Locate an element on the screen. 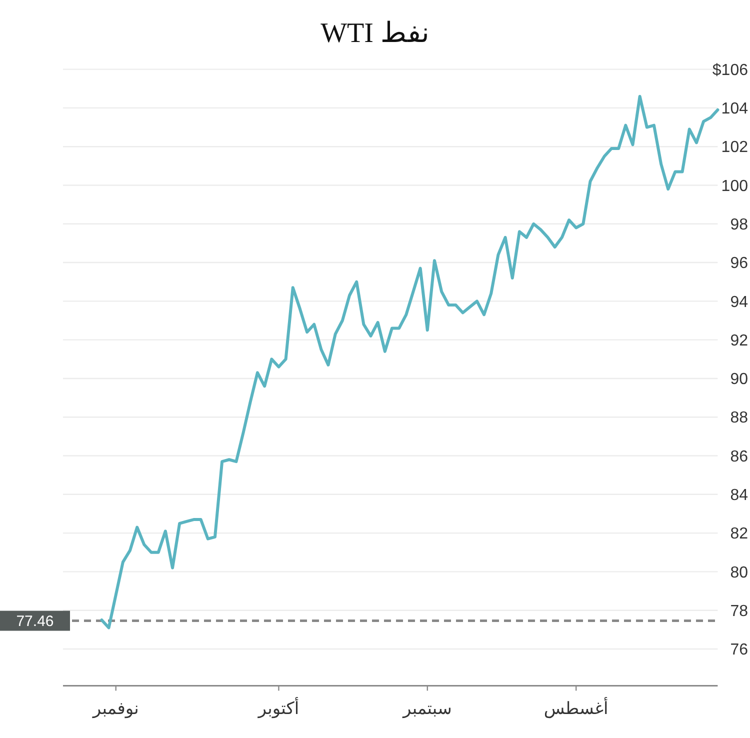 Image resolution: width=750 pixels, height=738 pixels. y-tick-label: 90 is located at coordinates (739, 379).